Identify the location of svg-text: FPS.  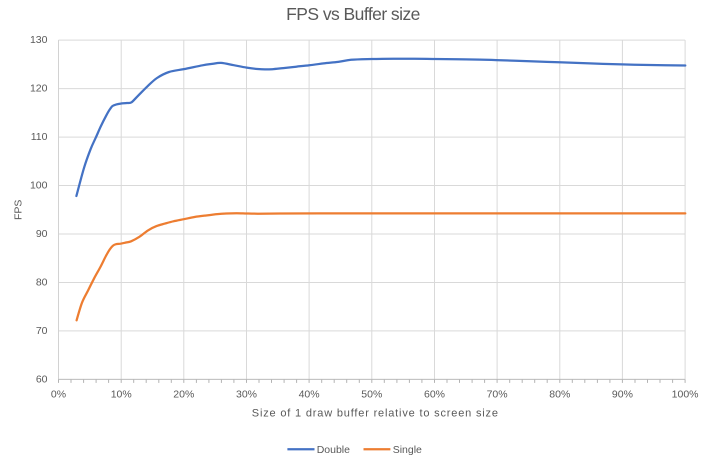
(19, 210).